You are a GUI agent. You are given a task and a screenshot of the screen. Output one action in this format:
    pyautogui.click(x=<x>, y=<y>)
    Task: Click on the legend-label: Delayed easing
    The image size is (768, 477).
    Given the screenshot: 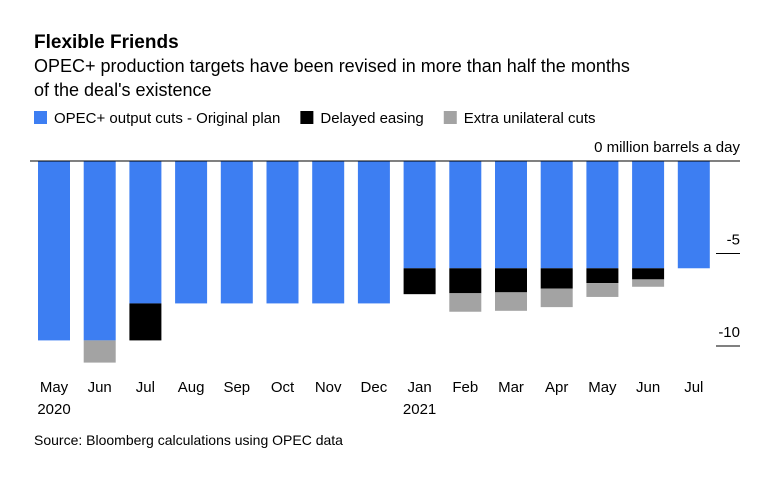 What is the action you would take?
    pyautogui.click(x=371, y=118)
    